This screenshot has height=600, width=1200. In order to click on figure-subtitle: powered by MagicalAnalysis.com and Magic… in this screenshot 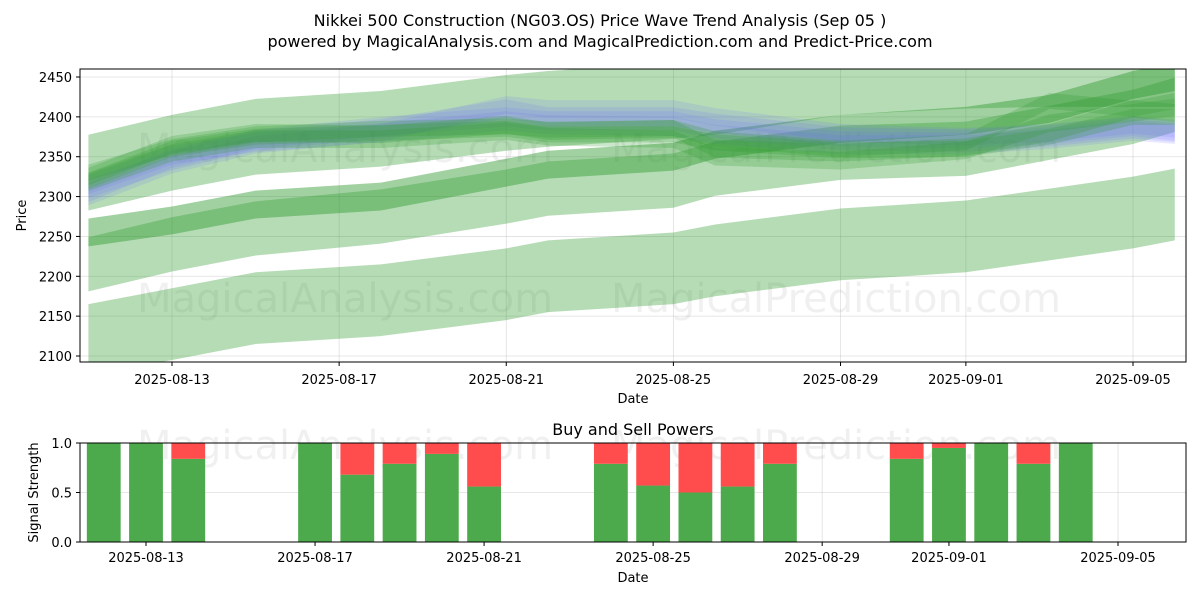, I will do `click(599, 41)`.